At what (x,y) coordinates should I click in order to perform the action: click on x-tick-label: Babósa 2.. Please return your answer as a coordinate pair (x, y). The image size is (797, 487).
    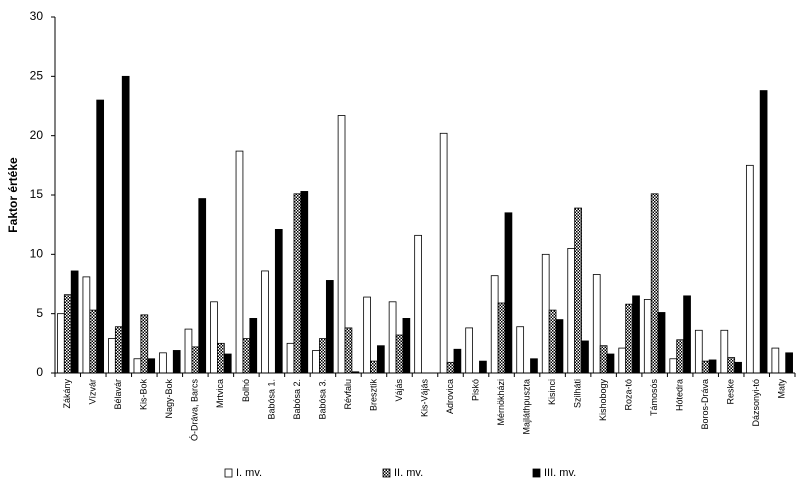
    Looking at the image, I should click on (297, 399).